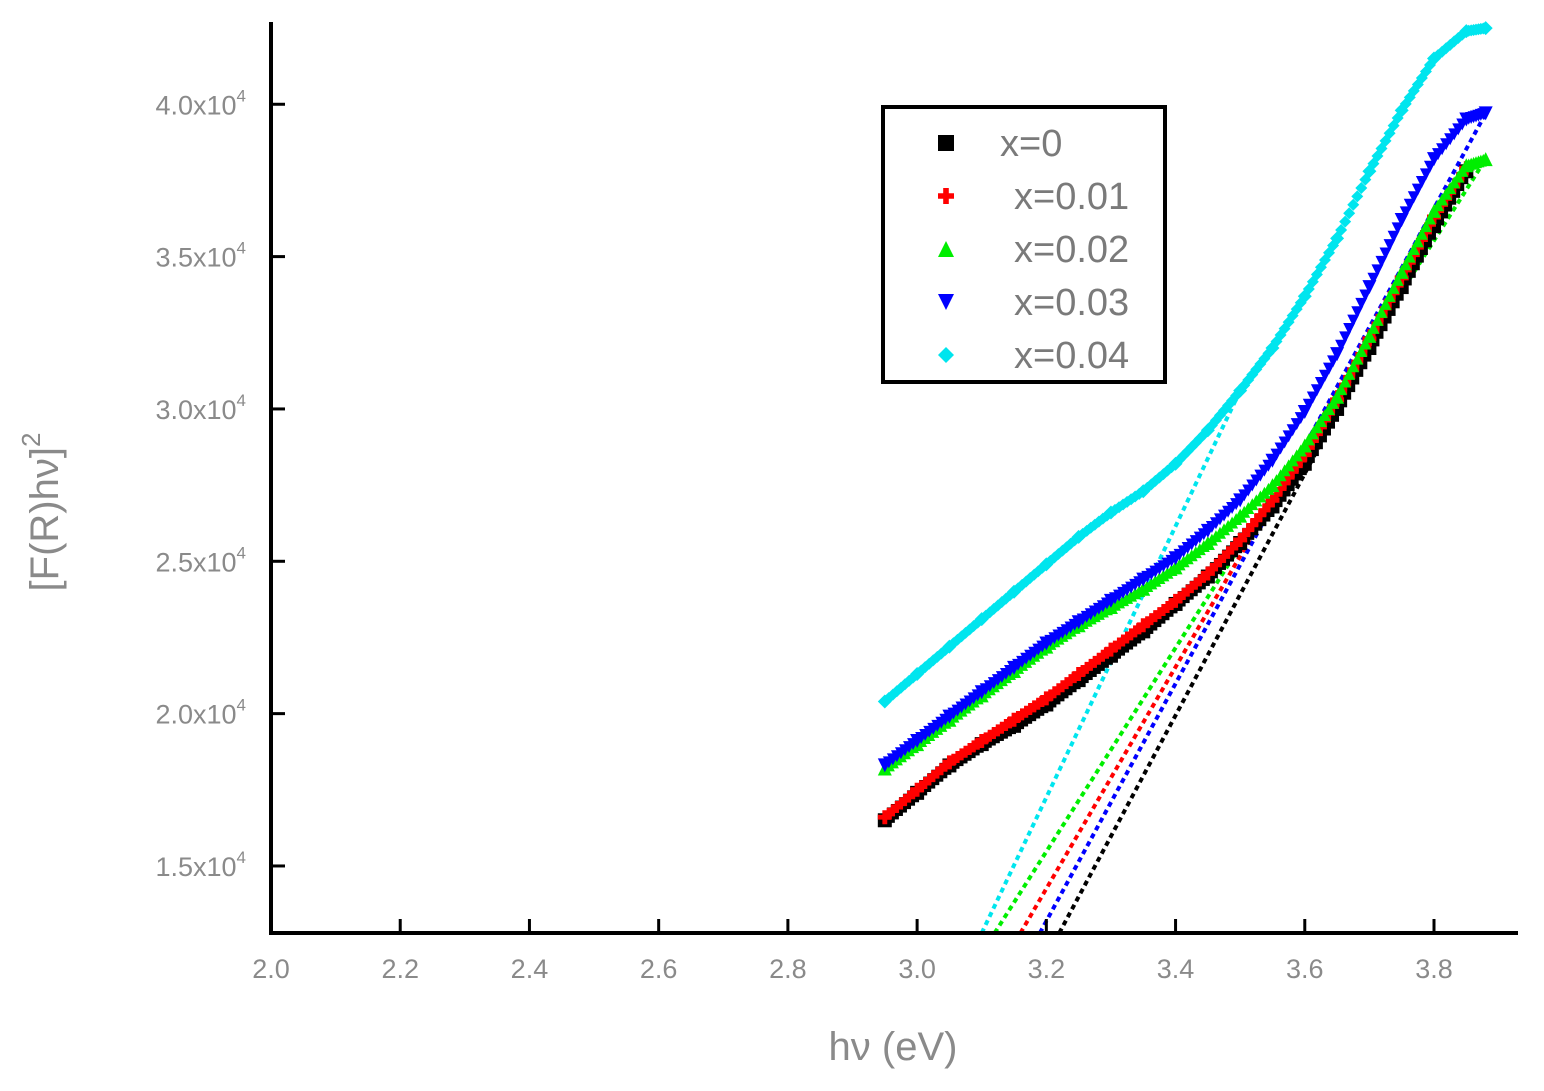  Describe the element at coordinates (200, 560) in the screenshot. I see `y-tick-label: 2.5x10⁴` at that location.